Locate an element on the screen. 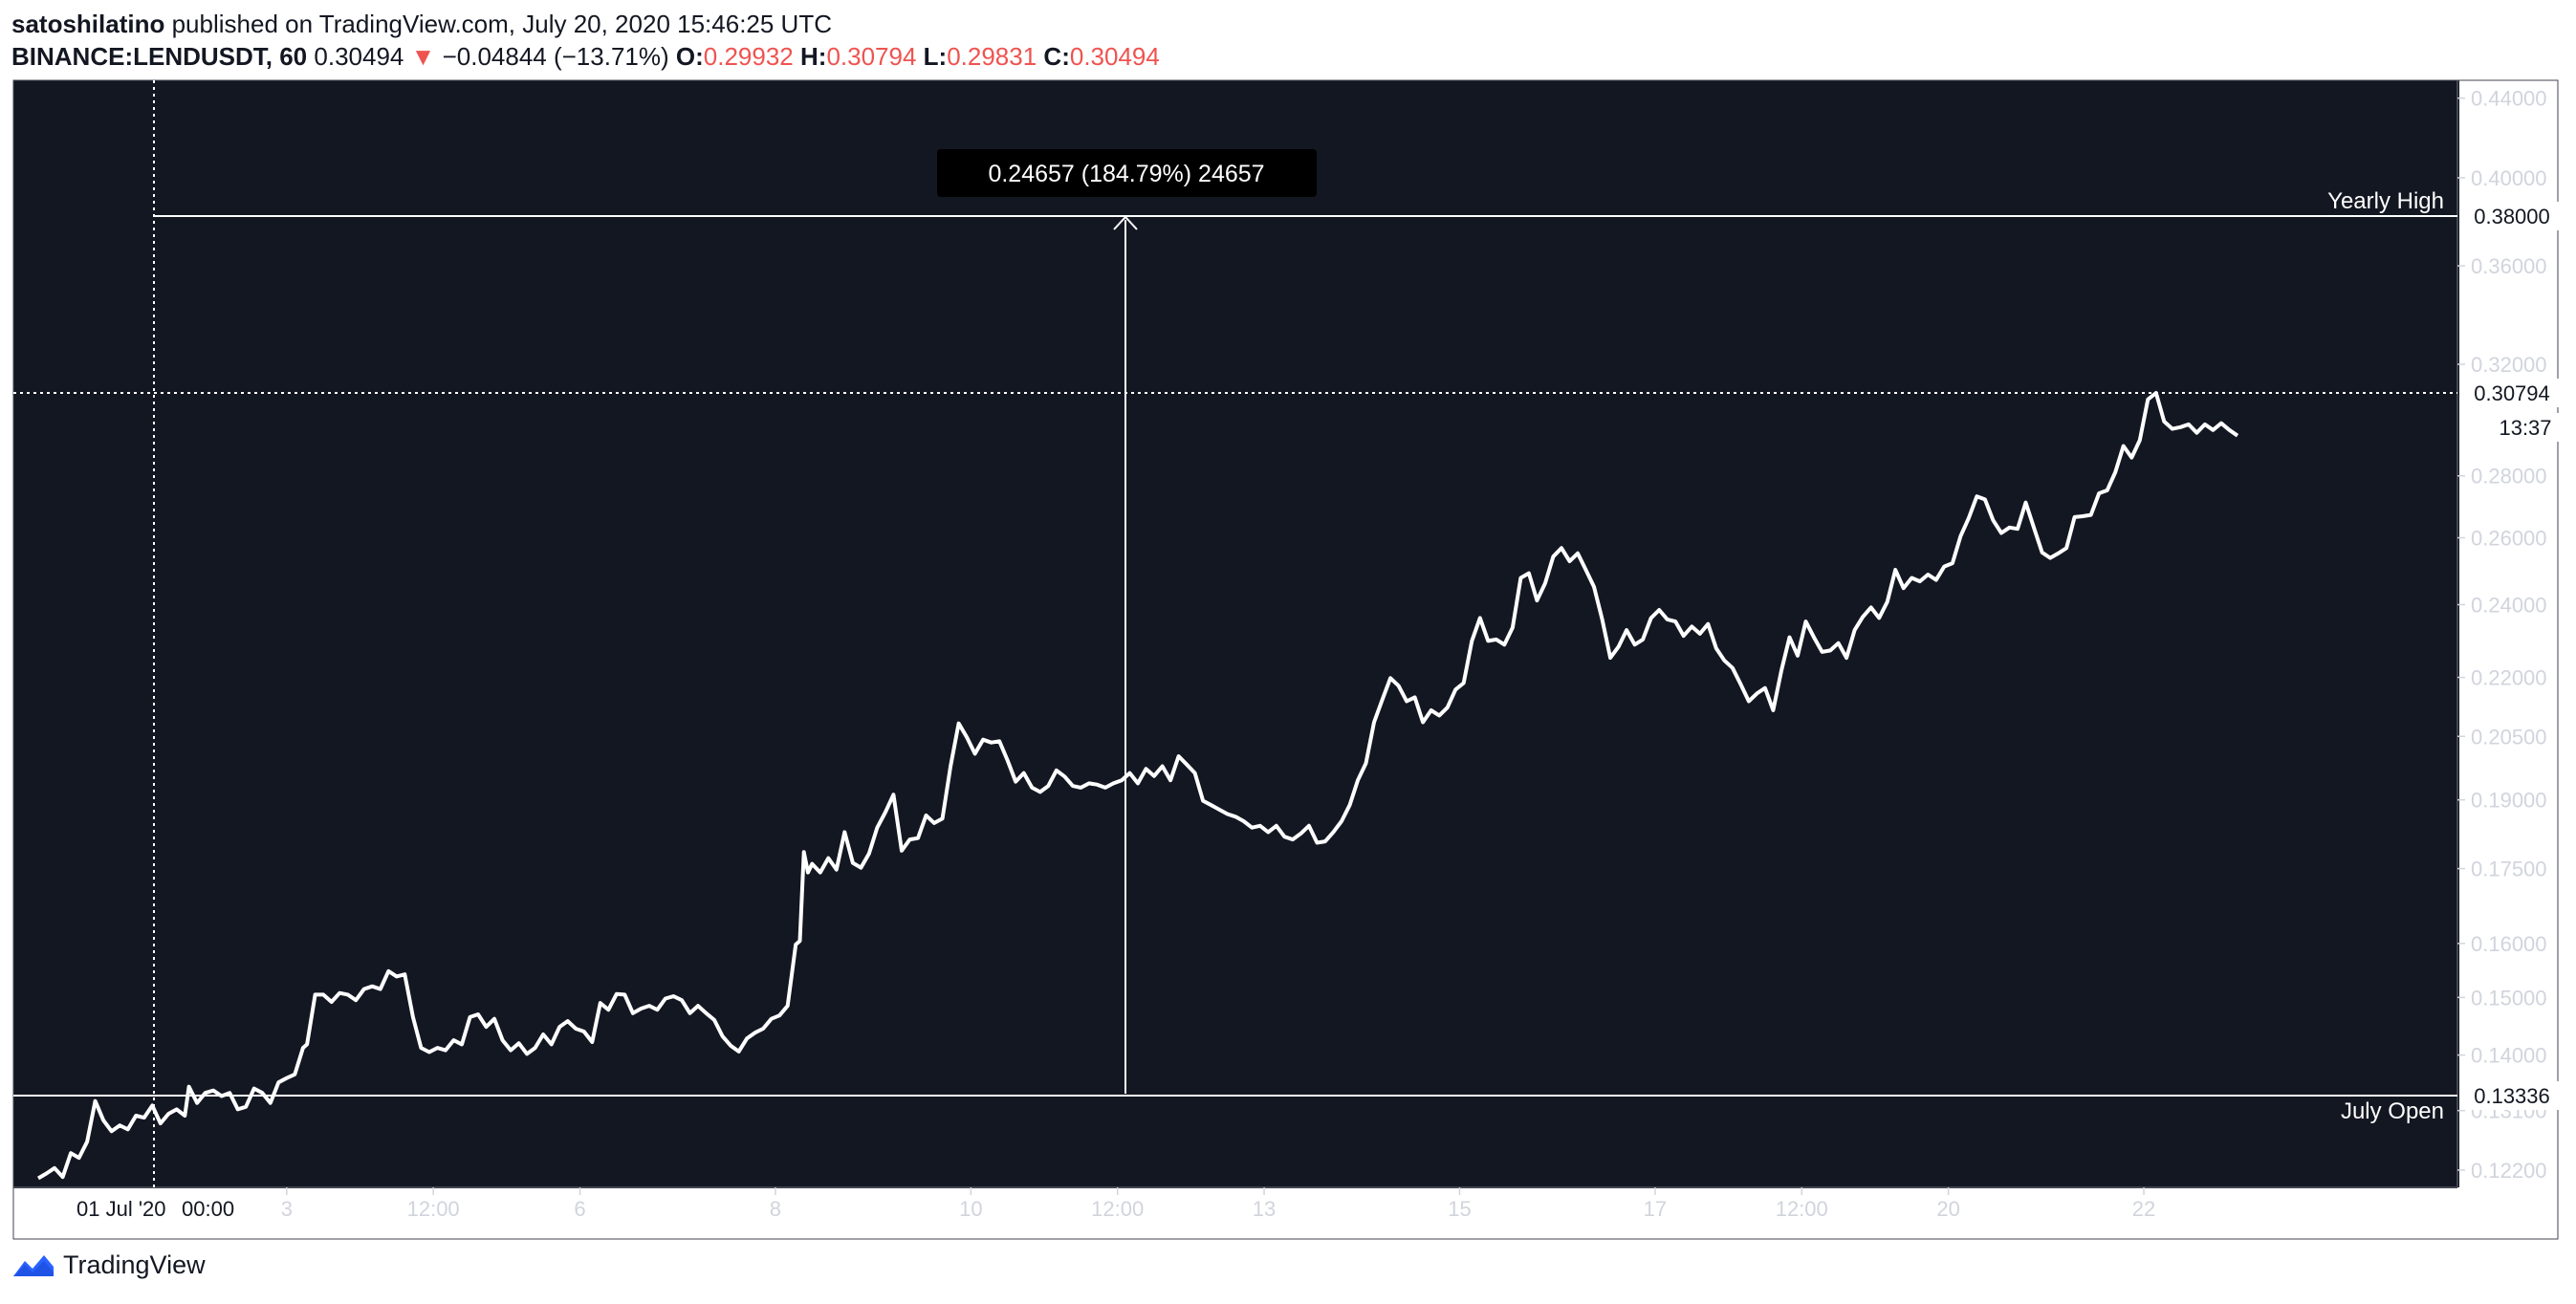 The height and width of the screenshot is (1304, 2576). down-triangle-icon: ▼ is located at coordinates (423, 56).